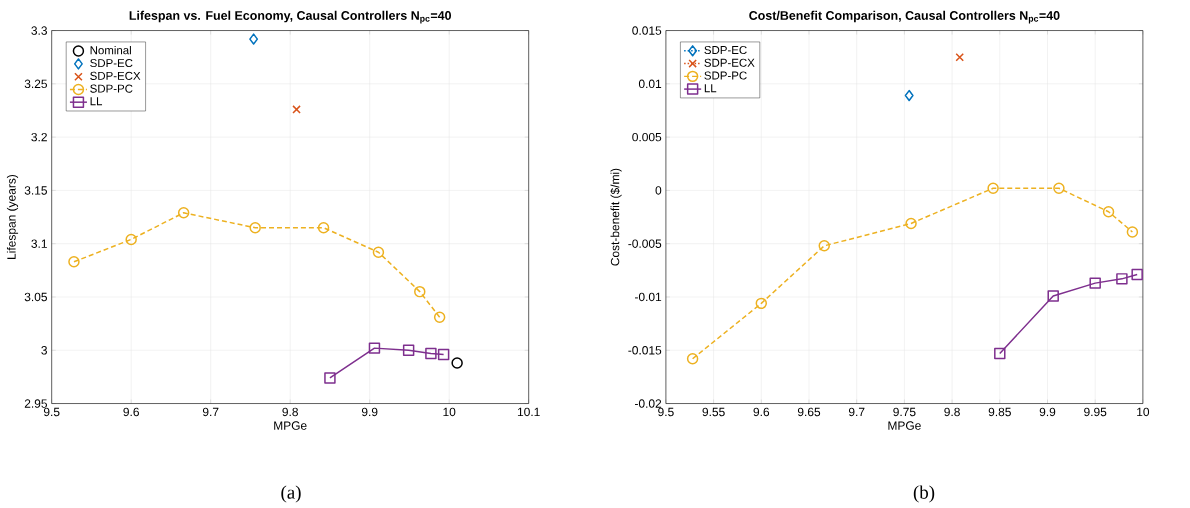 The height and width of the screenshot is (508, 1190). What do you see at coordinates (648, 297) in the screenshot?
I see `y-tick-label: -0.01` at bounding box center [648, 297].